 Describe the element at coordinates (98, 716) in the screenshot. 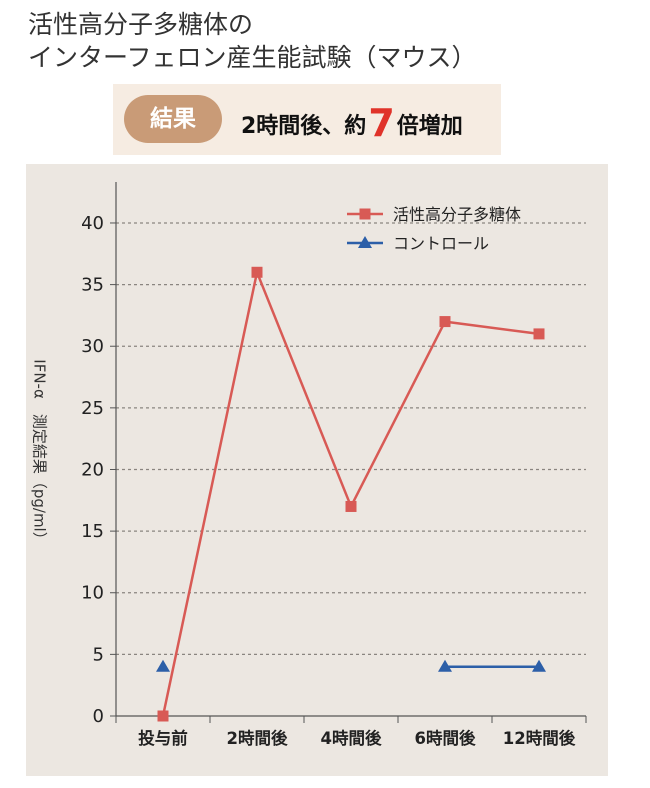

I see `y-tick-label: 0` at that location.